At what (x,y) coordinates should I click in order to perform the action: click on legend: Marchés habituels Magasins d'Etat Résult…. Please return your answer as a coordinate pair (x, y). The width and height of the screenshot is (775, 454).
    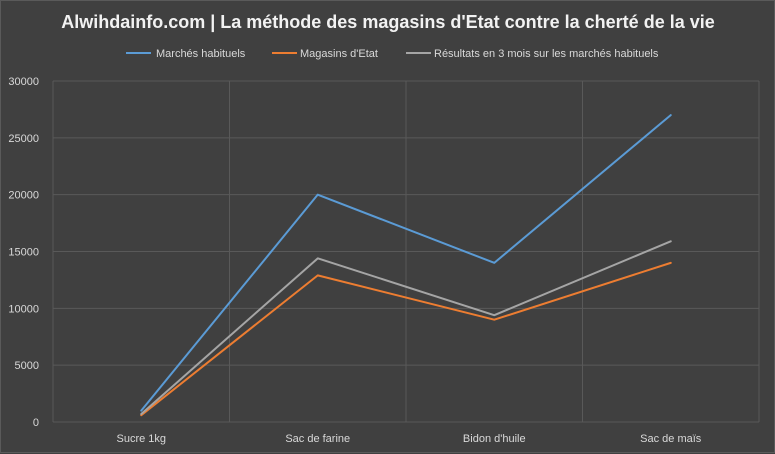
    Looking at the image, I should click on (392, 54).